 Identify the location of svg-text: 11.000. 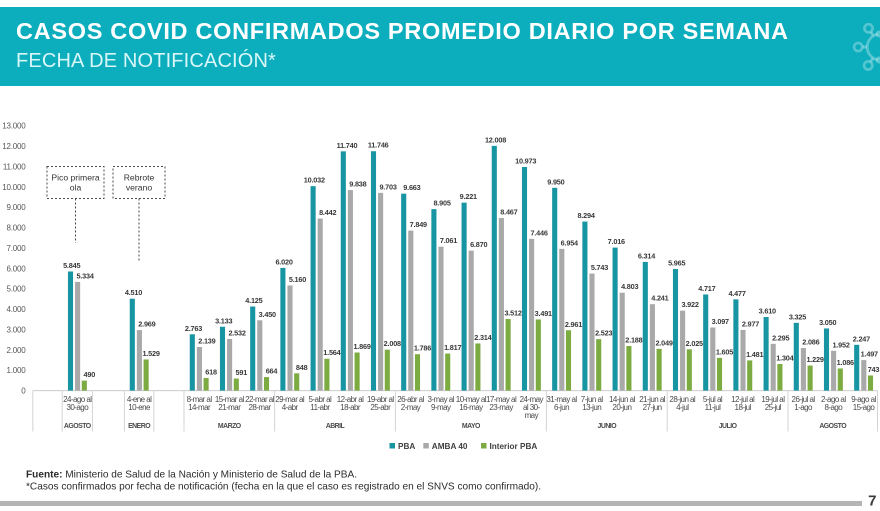
(14, 166).